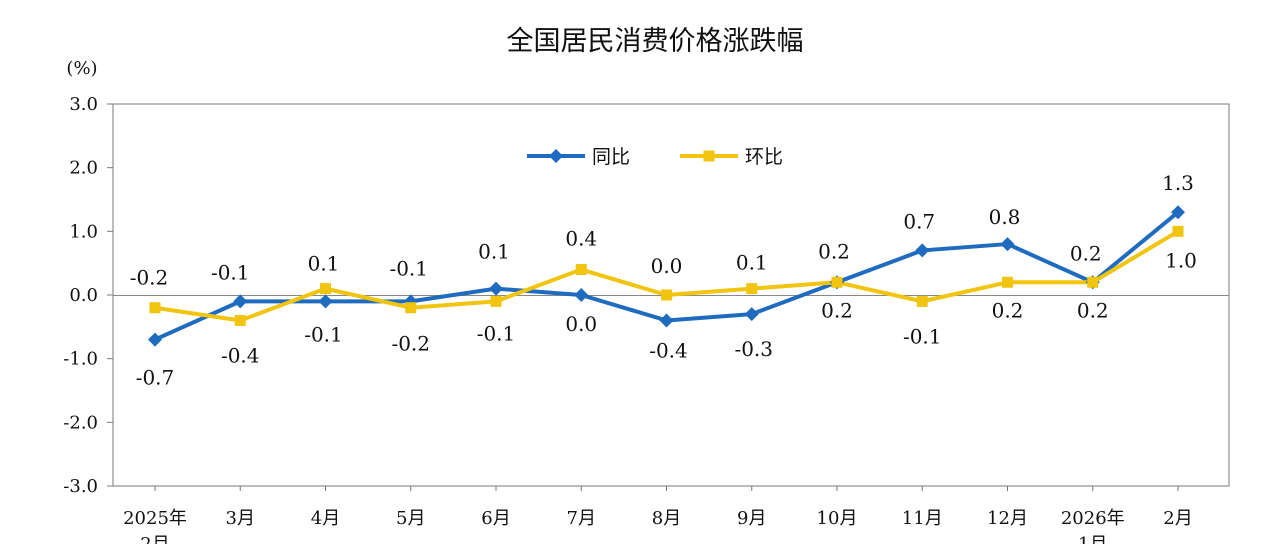 Image resolution: width=1280 pixels, height=544 pixels. I want to click on data-label: -0.3, so click(753, 349).